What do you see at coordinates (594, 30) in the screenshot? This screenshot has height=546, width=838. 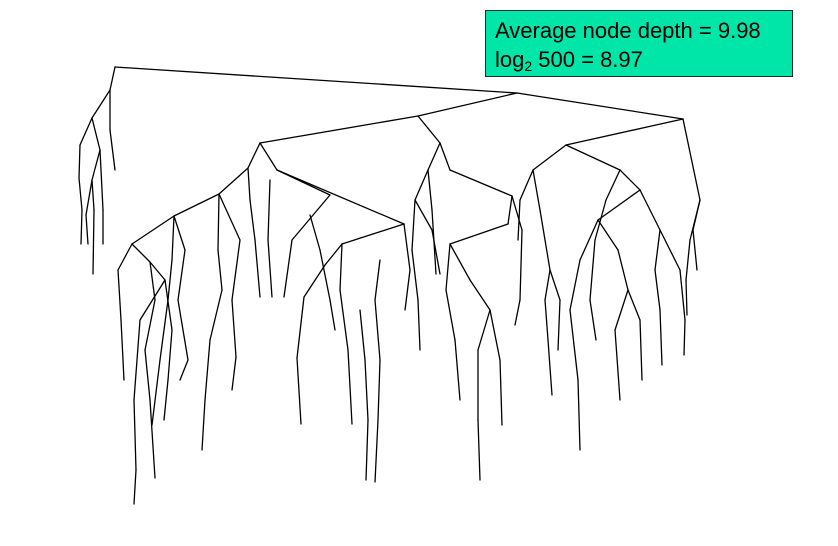 I see `average-node-depth-label: Average node depth` at bounding box center [594, 30].